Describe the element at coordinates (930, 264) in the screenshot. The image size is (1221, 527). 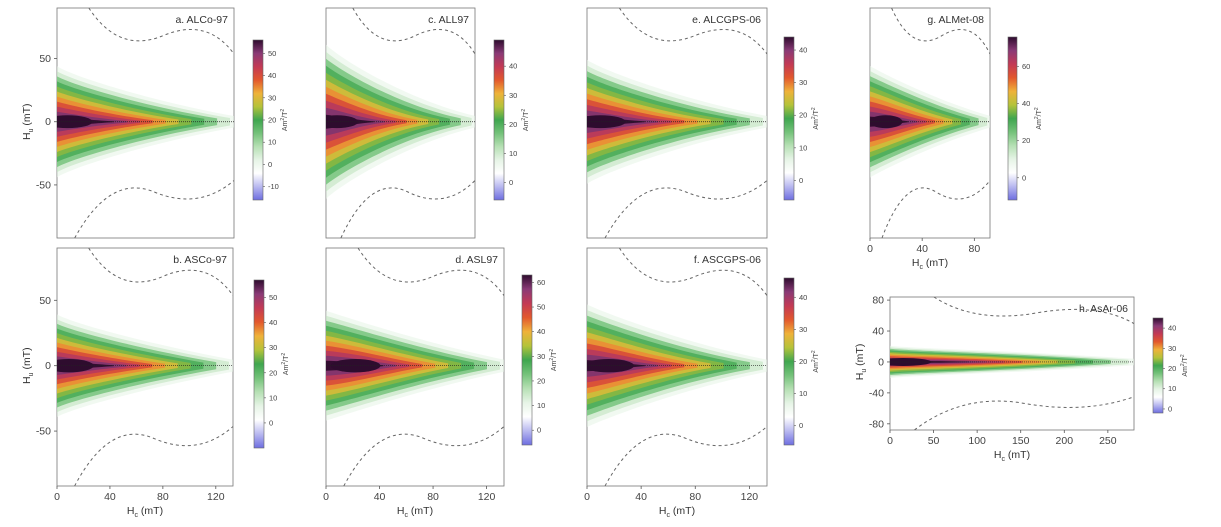
I see `x-axis-label-g: Hc (mT)` at that location.